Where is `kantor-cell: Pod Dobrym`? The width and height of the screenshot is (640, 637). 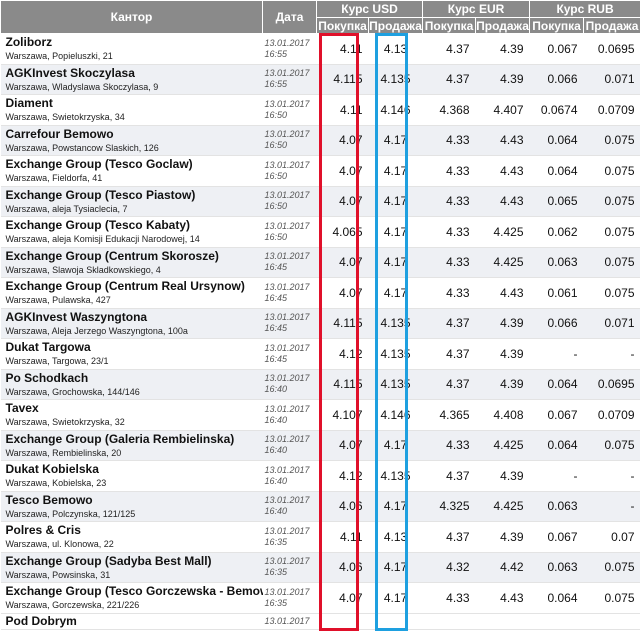 kantor-cell: Pod Dobrym is located at coordinates (131, 621).